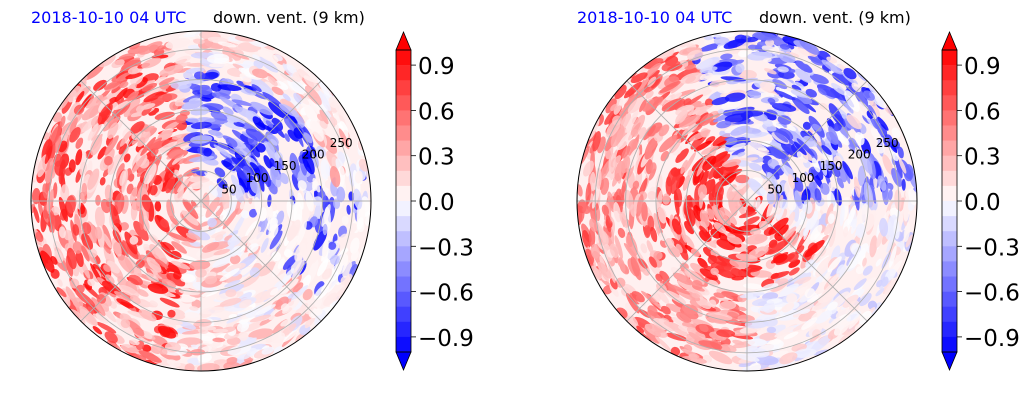 Image resolution: width=1036 pixels, height=401 pixels. I want to click on radial-tick-label: 100, so click(803, 178).